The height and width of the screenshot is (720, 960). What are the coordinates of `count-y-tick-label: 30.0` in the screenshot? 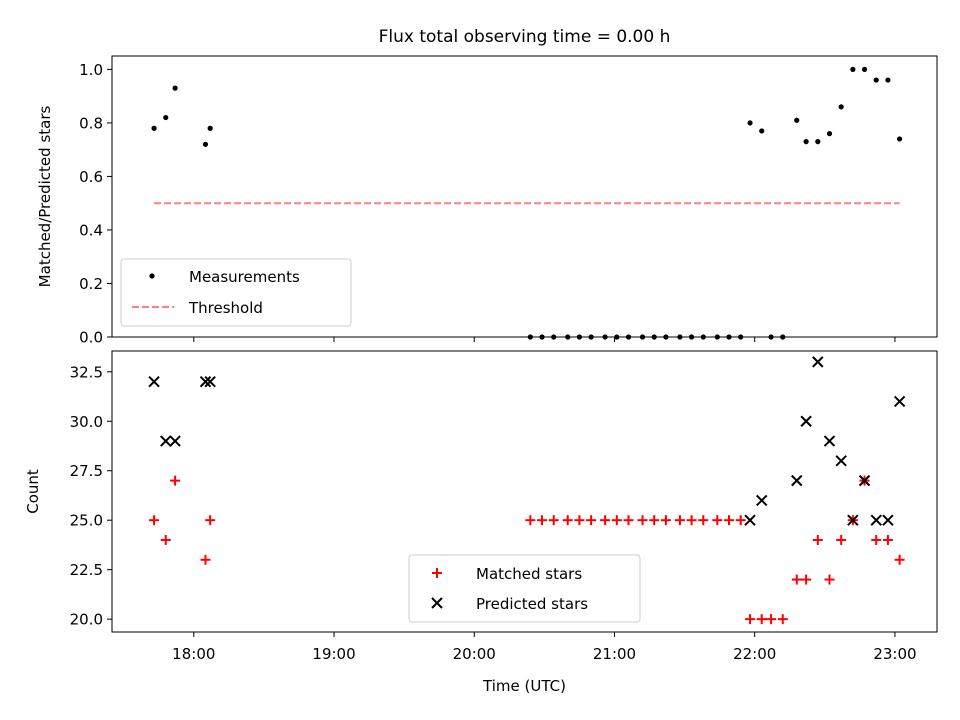 It's located at (86, 422).